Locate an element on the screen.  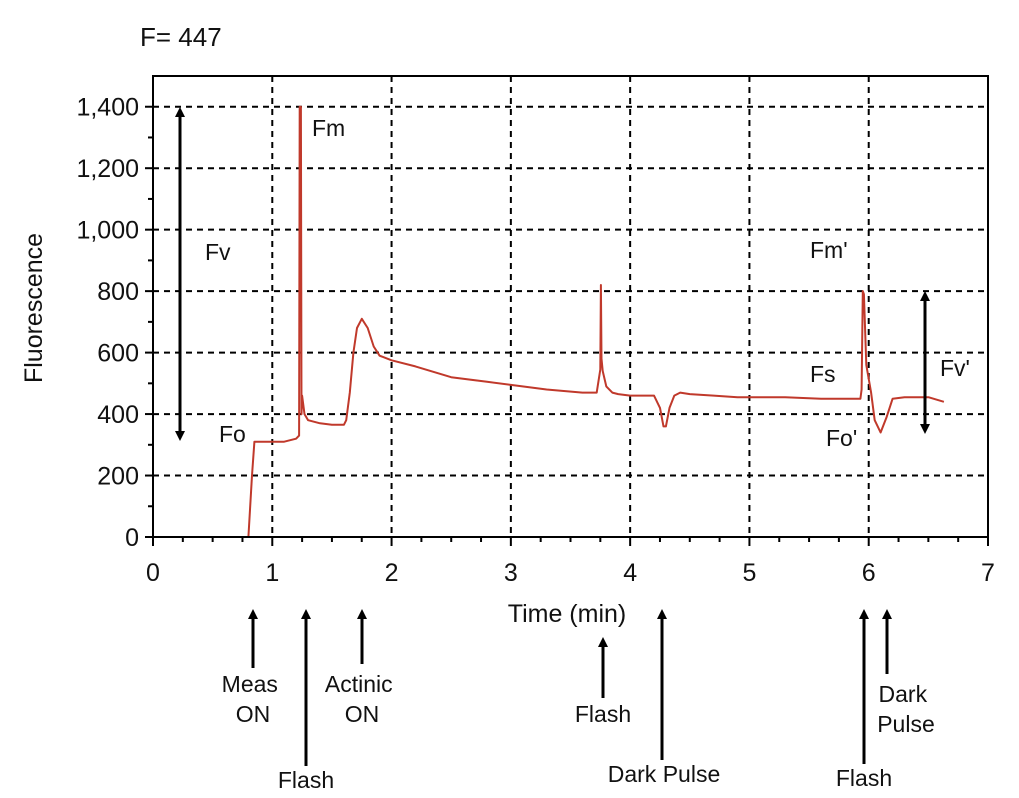
x-tick-label: 6 is located at coordinates (869, 573).